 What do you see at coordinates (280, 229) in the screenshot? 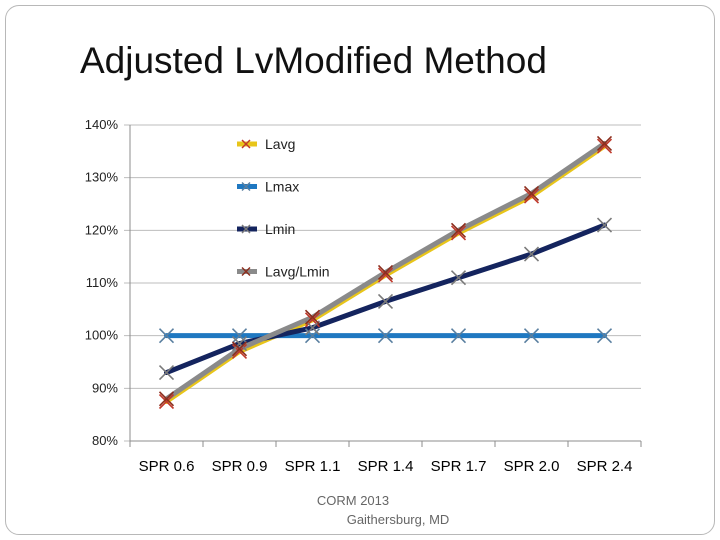
I see `legend-label: Lmin` at bounding box center [280, 229].